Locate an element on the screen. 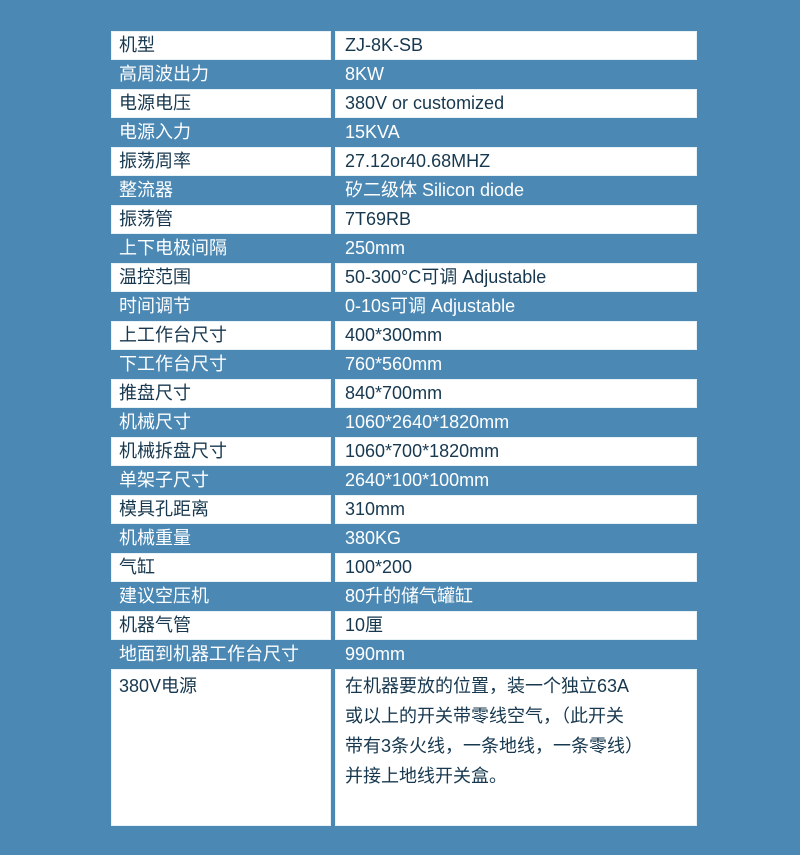 This screenshot has height=855, width=800. spec-row: 单架子尺寸 2640*100*100mm is located at coordinates (404, 480).